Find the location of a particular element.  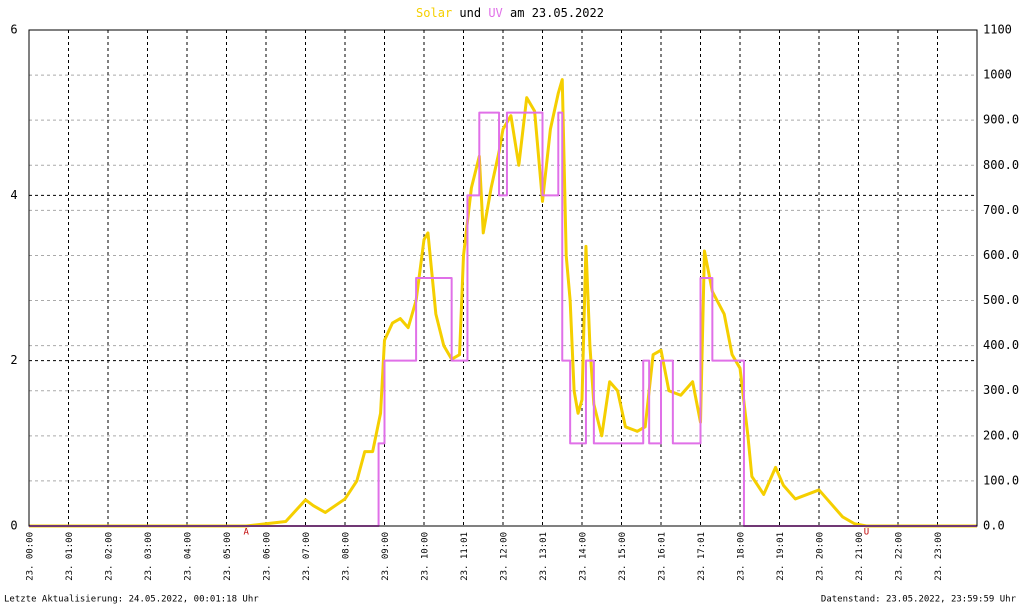

x-tick-label: 23. 21:00 is located at coordinates (860, 556).